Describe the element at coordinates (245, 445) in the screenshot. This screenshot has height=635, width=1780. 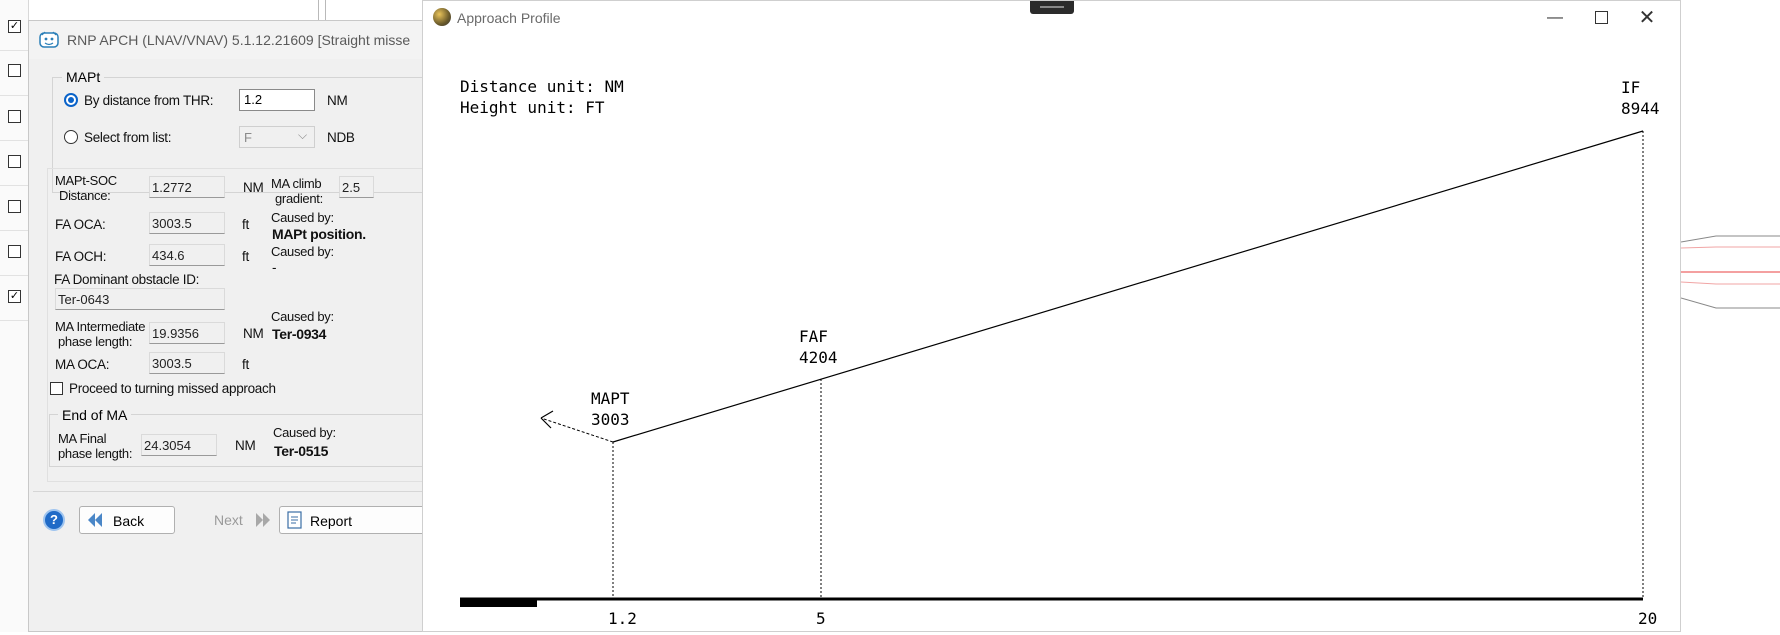
I see `ma-final-unit: NM` at that location.